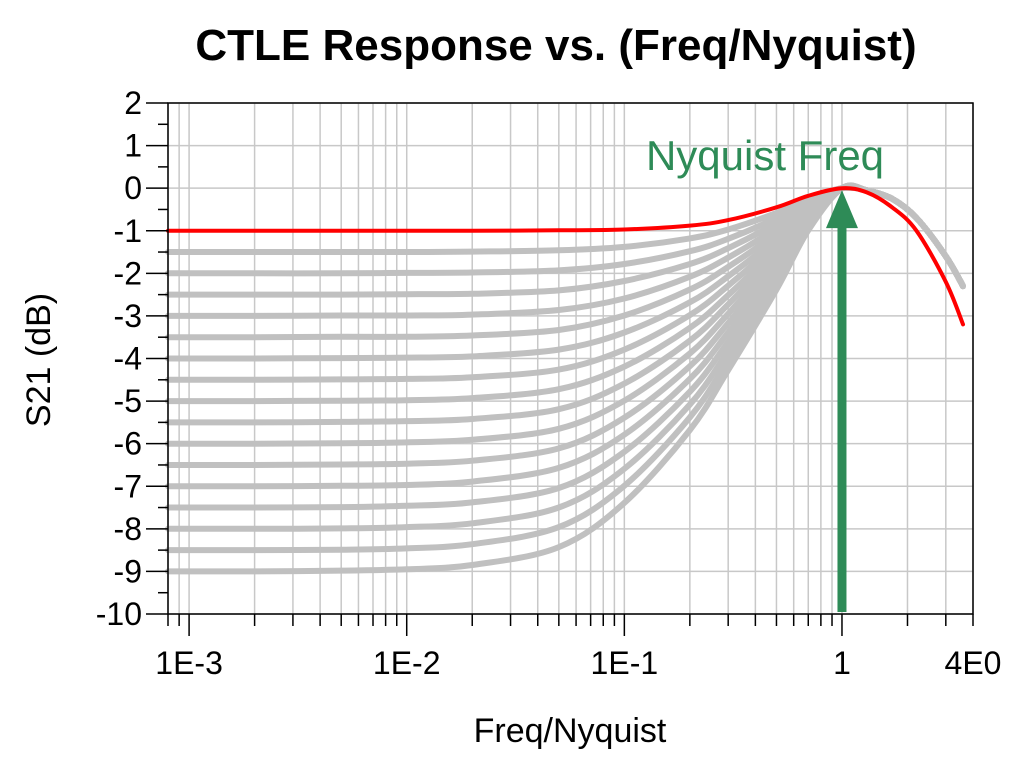  Describe the element at coordinates (39, 360) in the screenshot. I see `y-axis-label: S21 (dB)` at that location.